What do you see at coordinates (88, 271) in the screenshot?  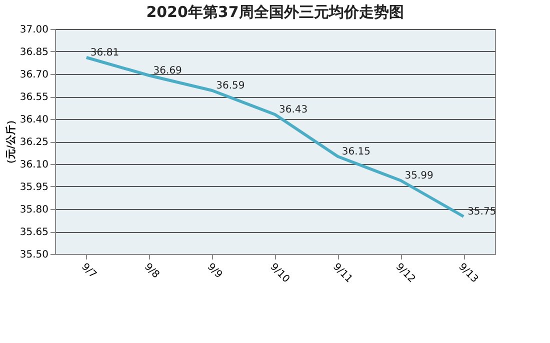 I see `x-tick-label: 9/7` at bounding box center [88, 271].